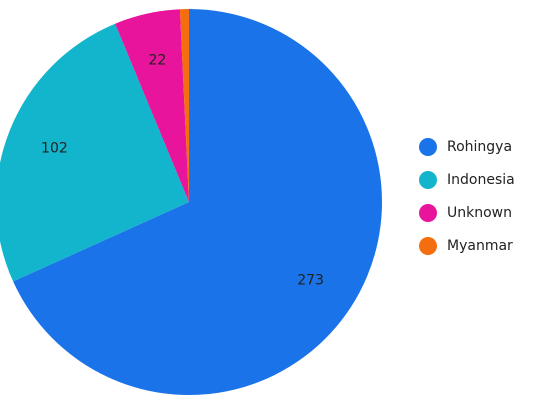  What do you see at coordinates (479, 213) in the screenshot?
I see `legend-label: Unknown` at bounding box center [479, 213].